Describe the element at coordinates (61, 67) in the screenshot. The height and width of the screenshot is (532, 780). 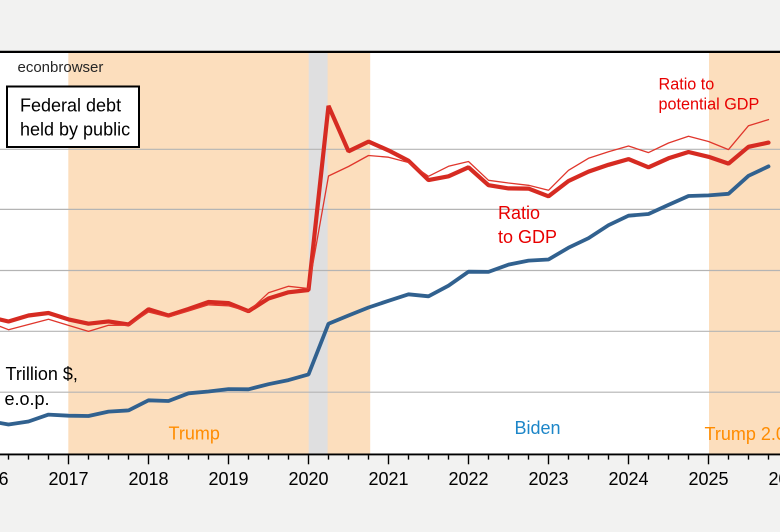
I see `svg-text: econbrowser` at that location.